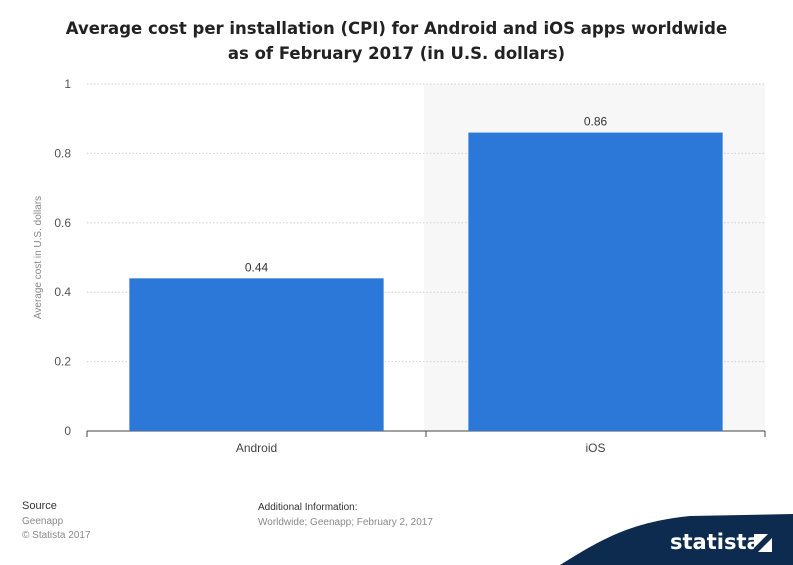  I want to click on bar-value-label: 0.44, so click(257, 267).